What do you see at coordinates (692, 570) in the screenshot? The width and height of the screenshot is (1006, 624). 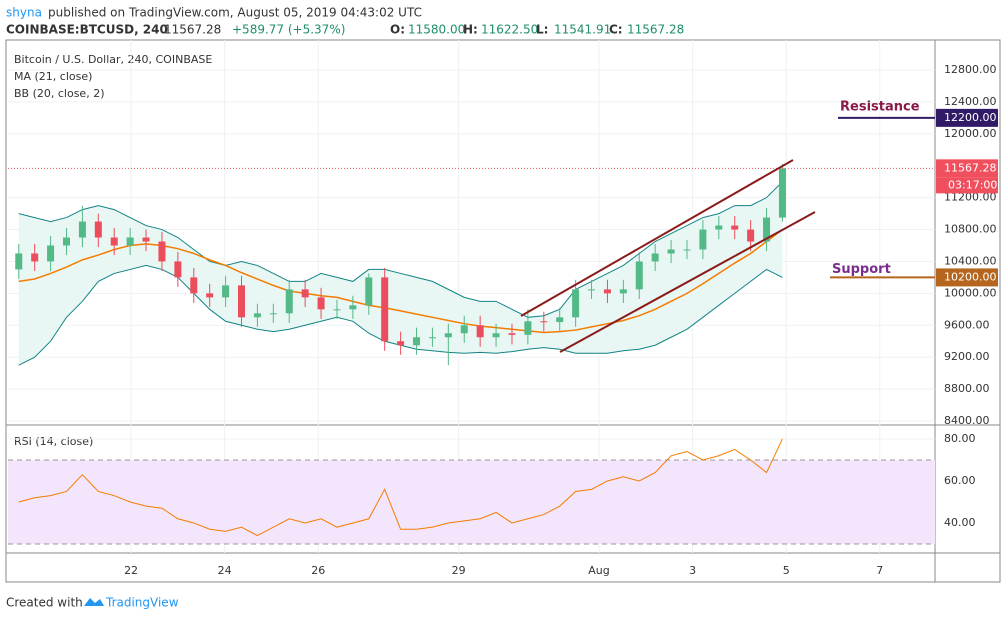 I see `x-tick-label: 3` at bounding box center [692, 570].